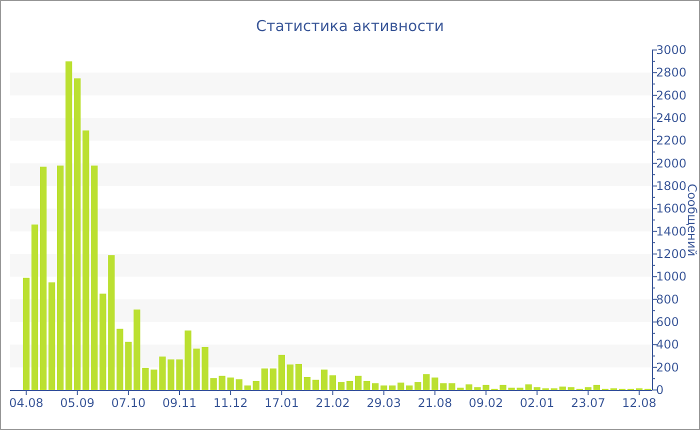 This screenshot has width=700, height=430. Describe the element at coordinates (667, 367) in the screenshot. I see `y-tick-label: 200` at that location.